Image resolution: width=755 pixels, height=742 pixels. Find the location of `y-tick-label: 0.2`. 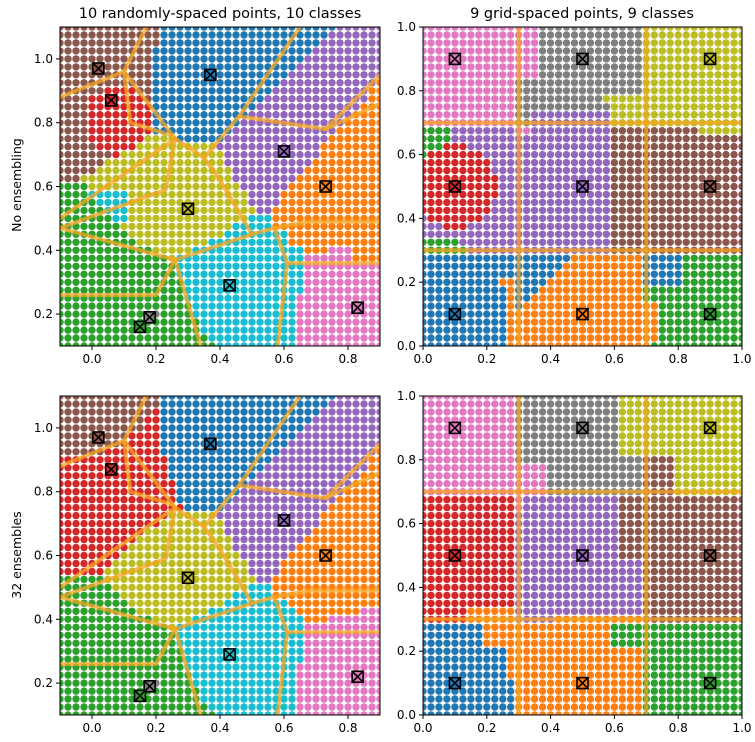

y-tick-label: 0.2 is located at coordinates (43, 314).